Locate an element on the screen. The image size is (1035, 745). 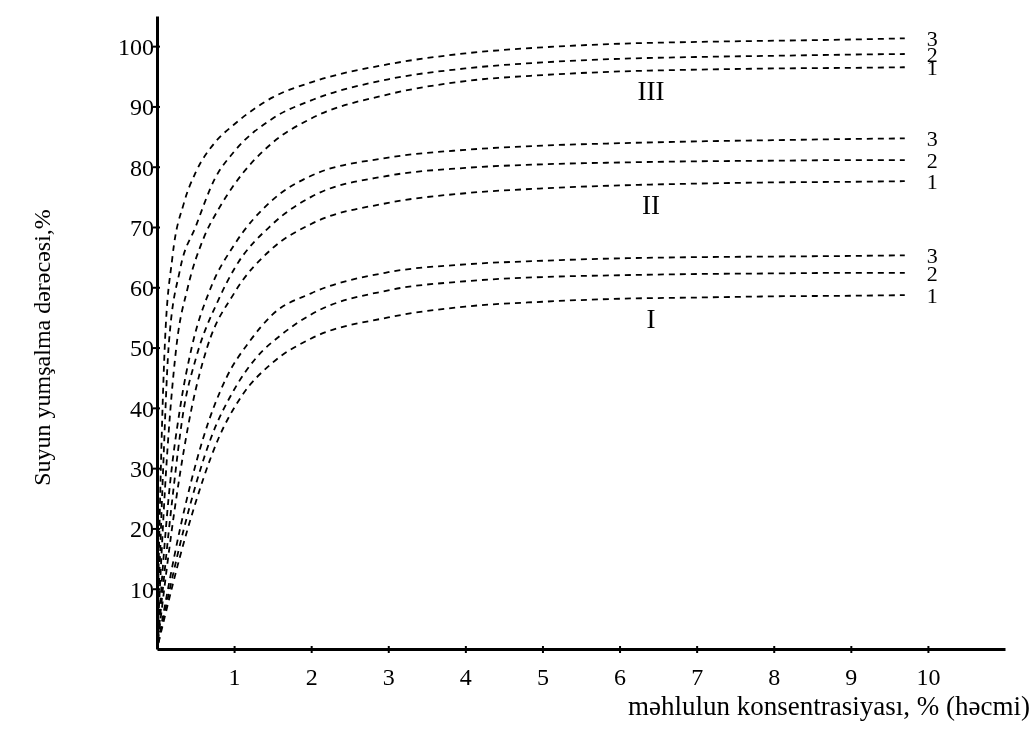
y-tick-label: 80 is located at coordinates (142, 167).